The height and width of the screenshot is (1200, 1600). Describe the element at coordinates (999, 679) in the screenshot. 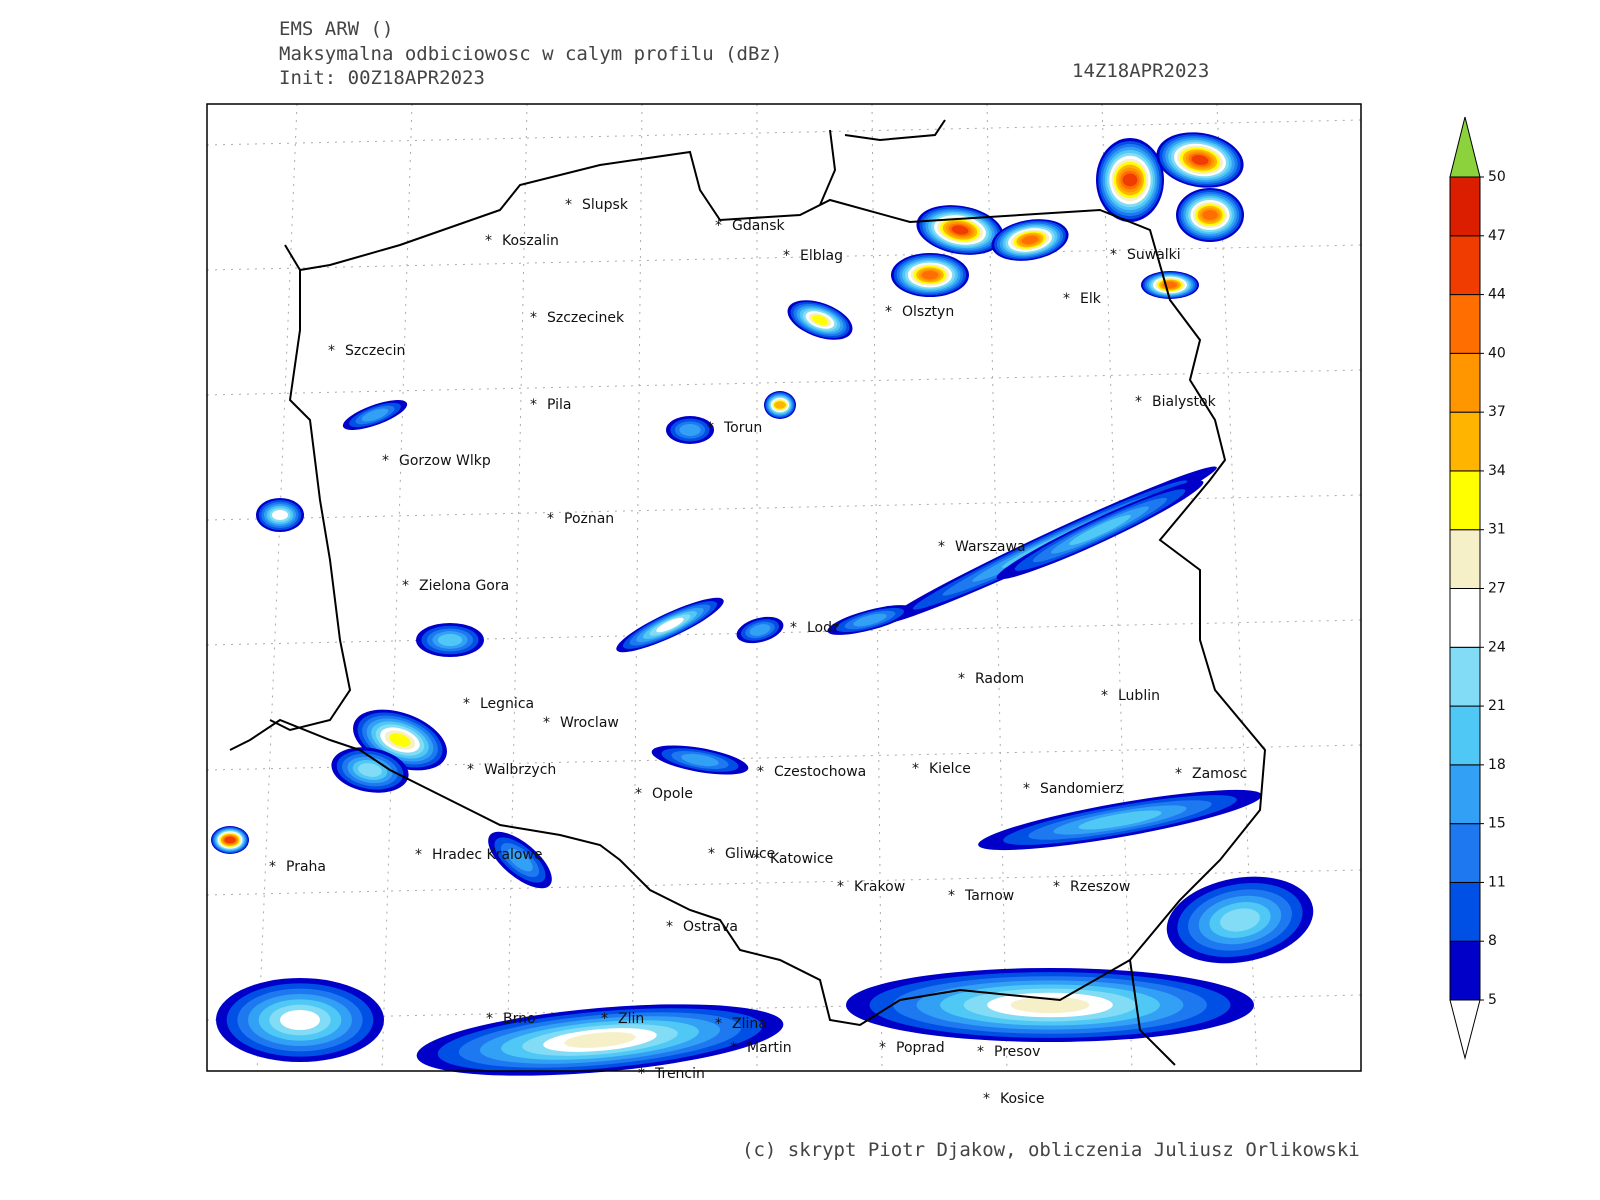

I see `city-label: Radom` at that location.